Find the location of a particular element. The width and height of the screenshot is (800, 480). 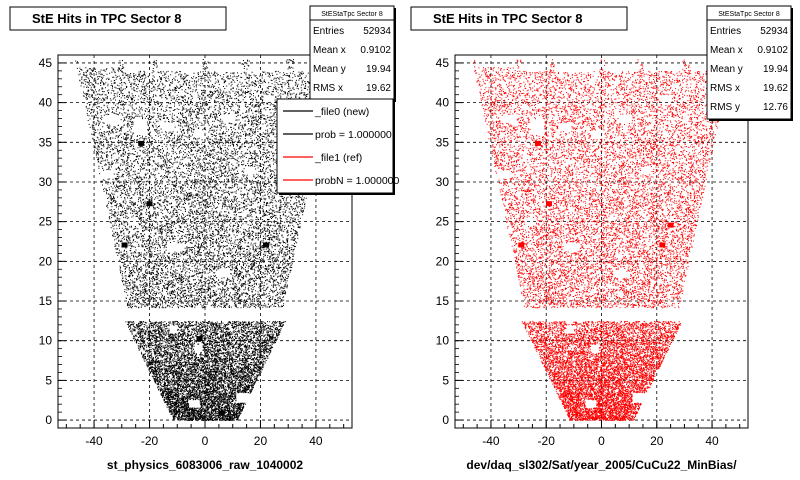

legend-label: probN = 1.000000 is located at coordinates (357, 181).